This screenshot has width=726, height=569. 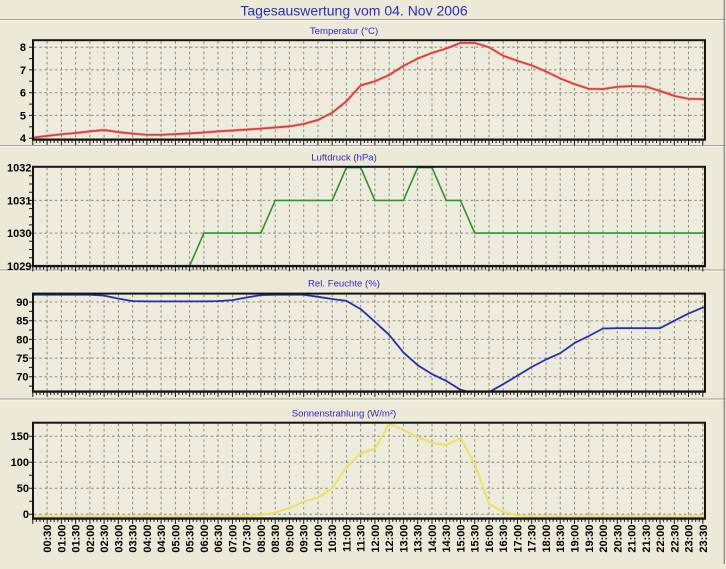 What do you see at coordinates (344, 414) in the screenshot?
I see `svg-text: Sonnenstrahlung (W/m²)` at bounding box center [344, 414].